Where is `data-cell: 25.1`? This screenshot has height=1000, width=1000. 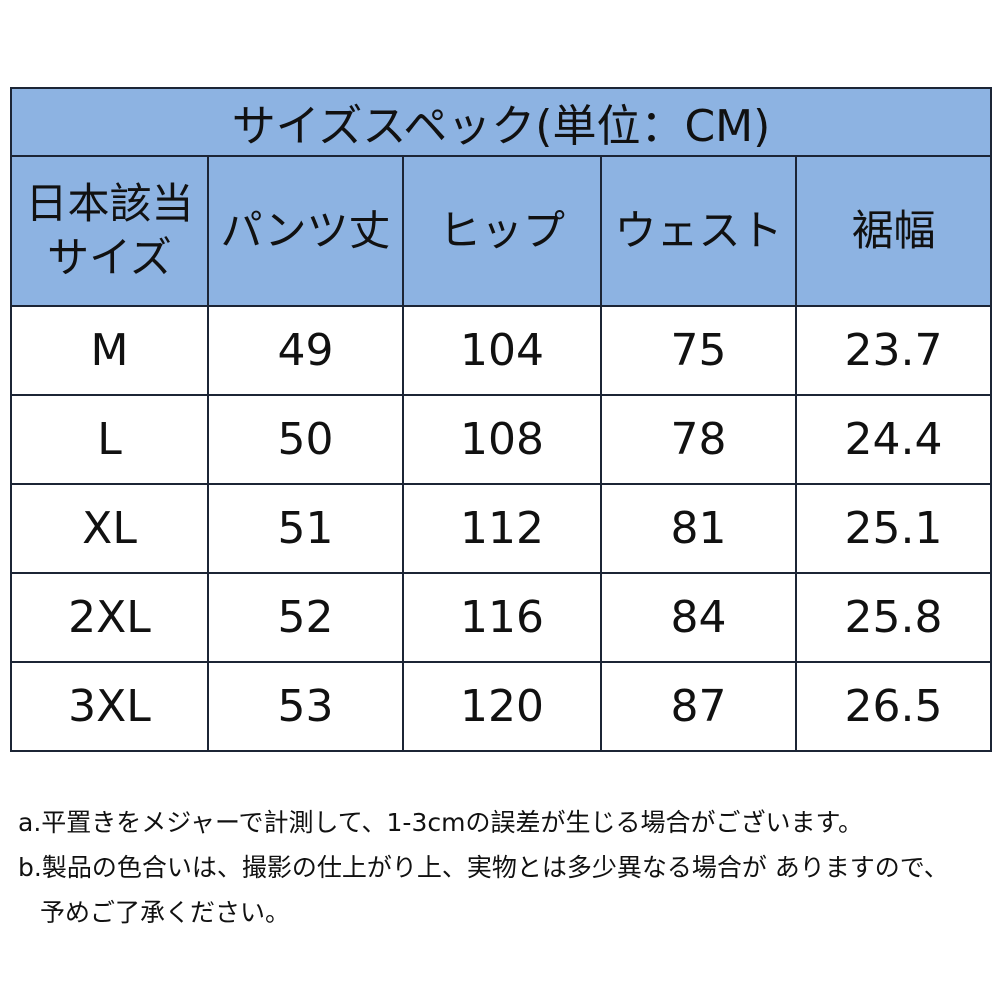
data-cell: 25.1 is located at coordinates (893, 528).